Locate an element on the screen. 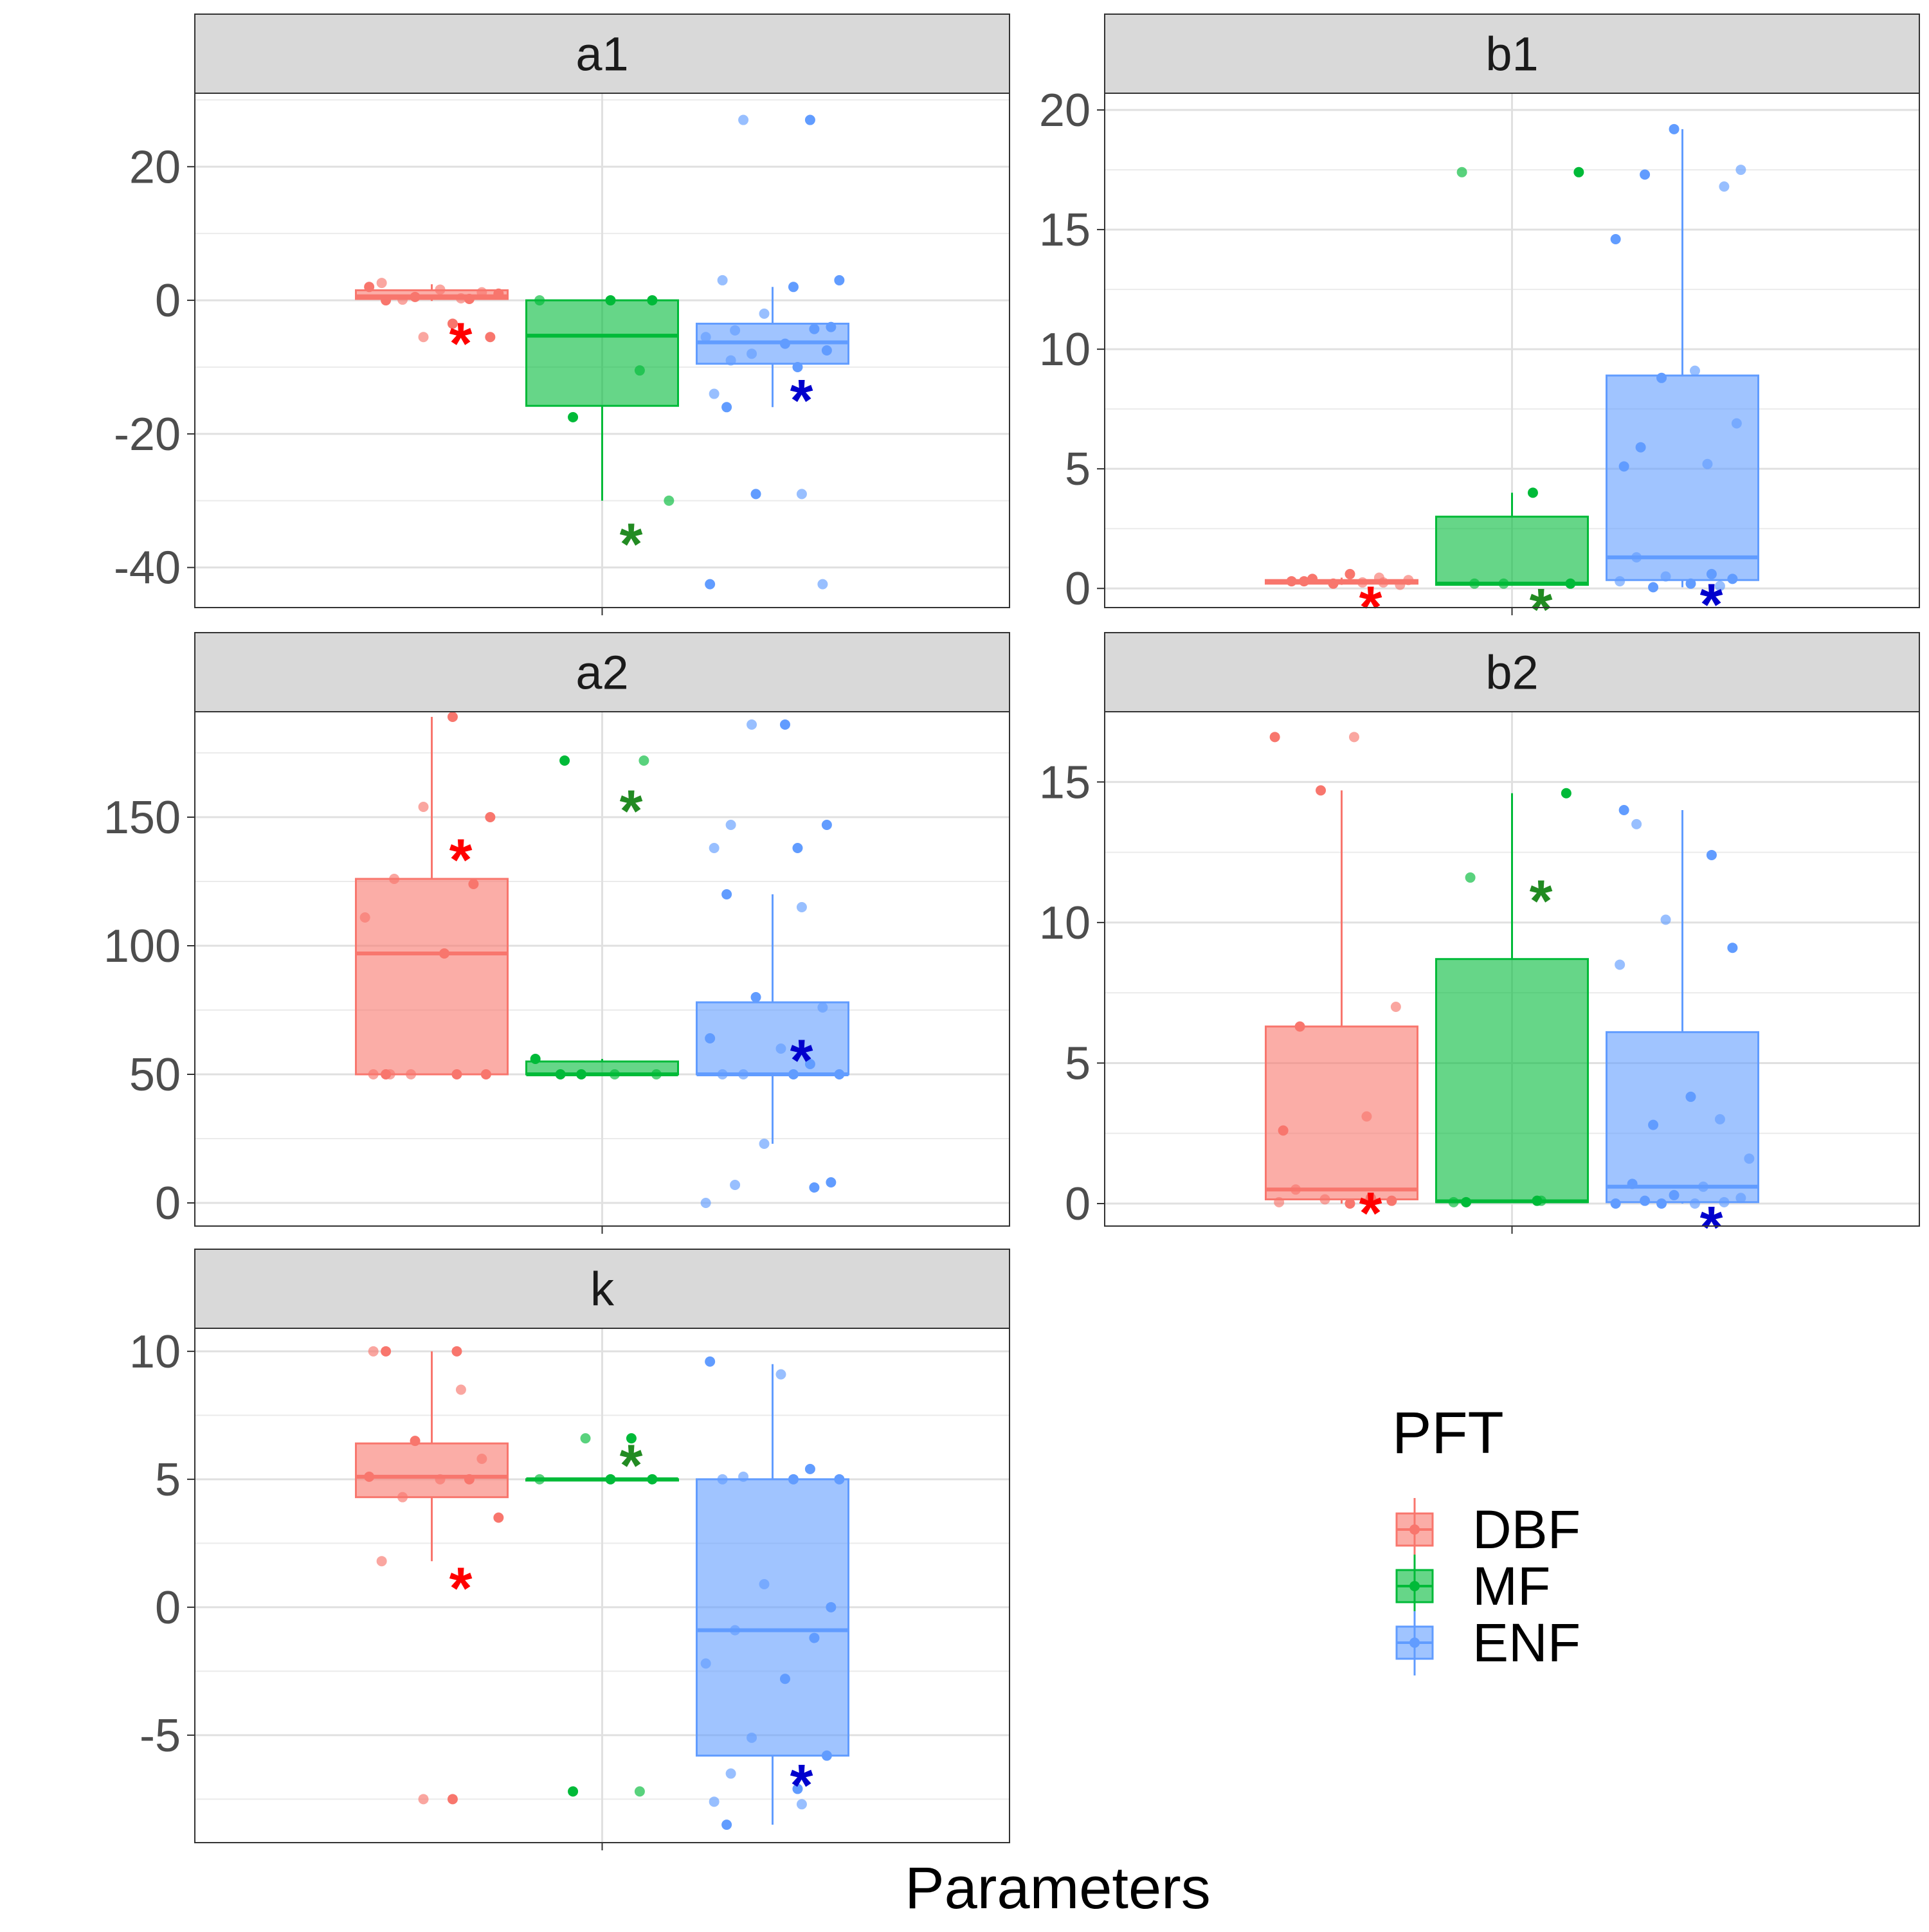 The height and width of the screenshot is (1932, 1929). y-tick-label: 20 is located at coordinates (1065, 110).